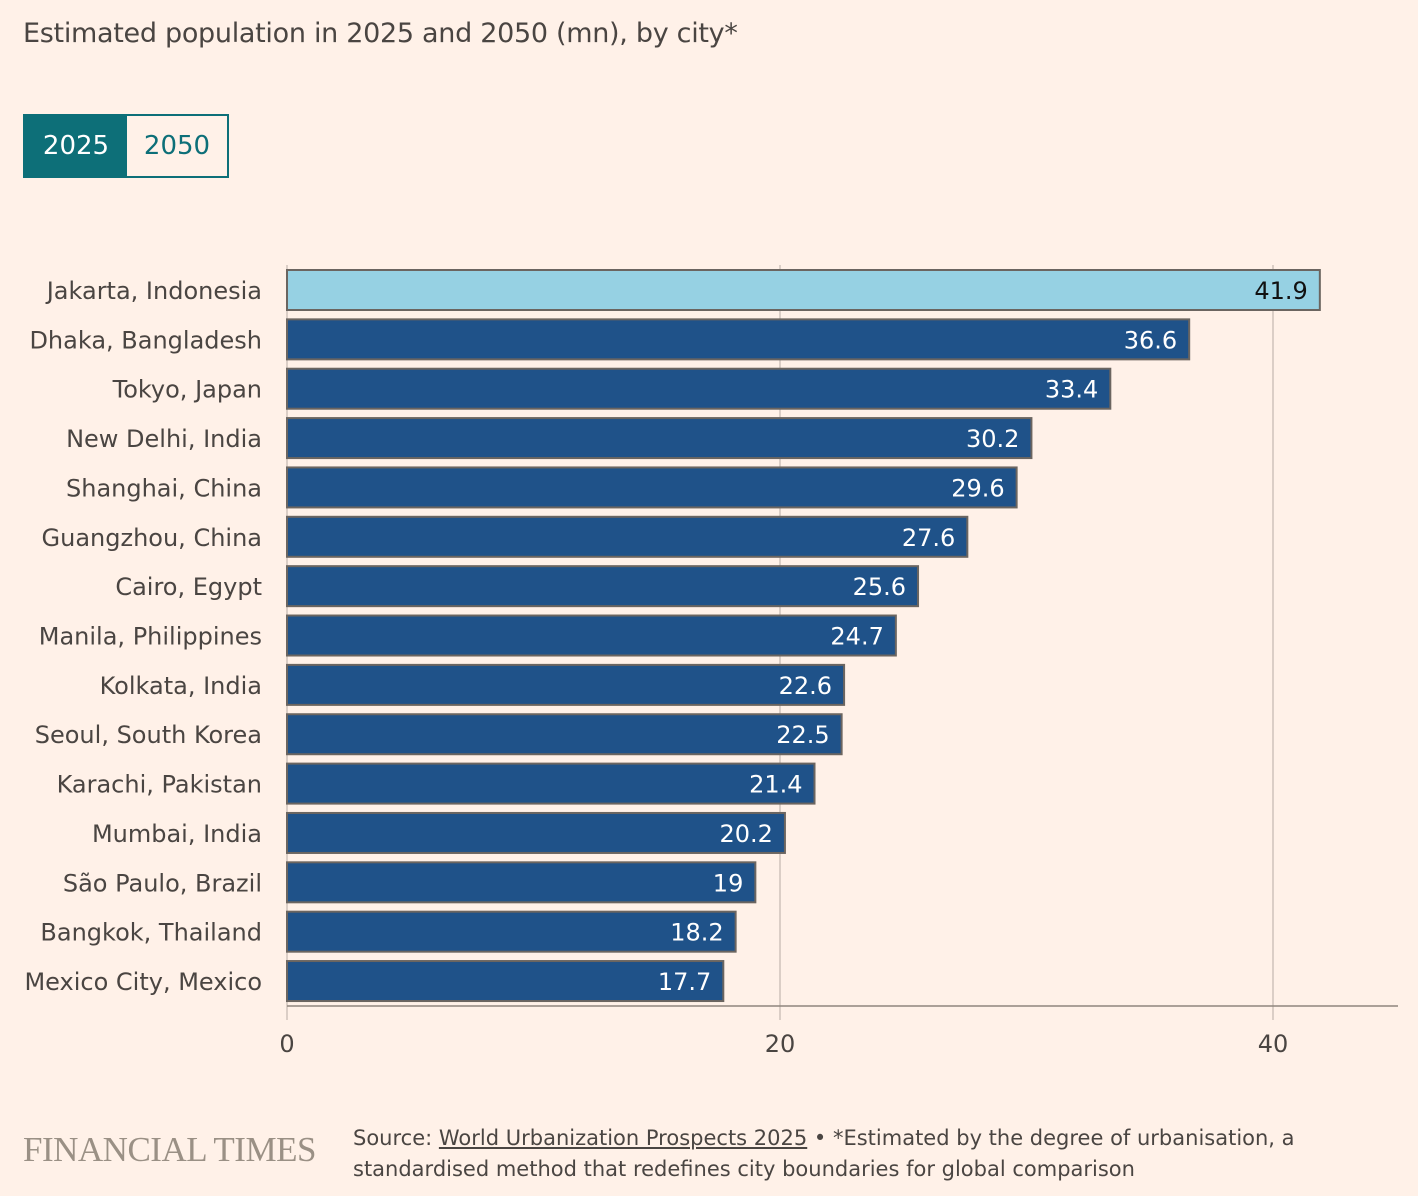 This screenshot has width=1418, height=1196. What do you see at coordinates (150, 637) in the screenshot?
I see `category-label: Manila, Philippines` at bounding box center [150, 637].